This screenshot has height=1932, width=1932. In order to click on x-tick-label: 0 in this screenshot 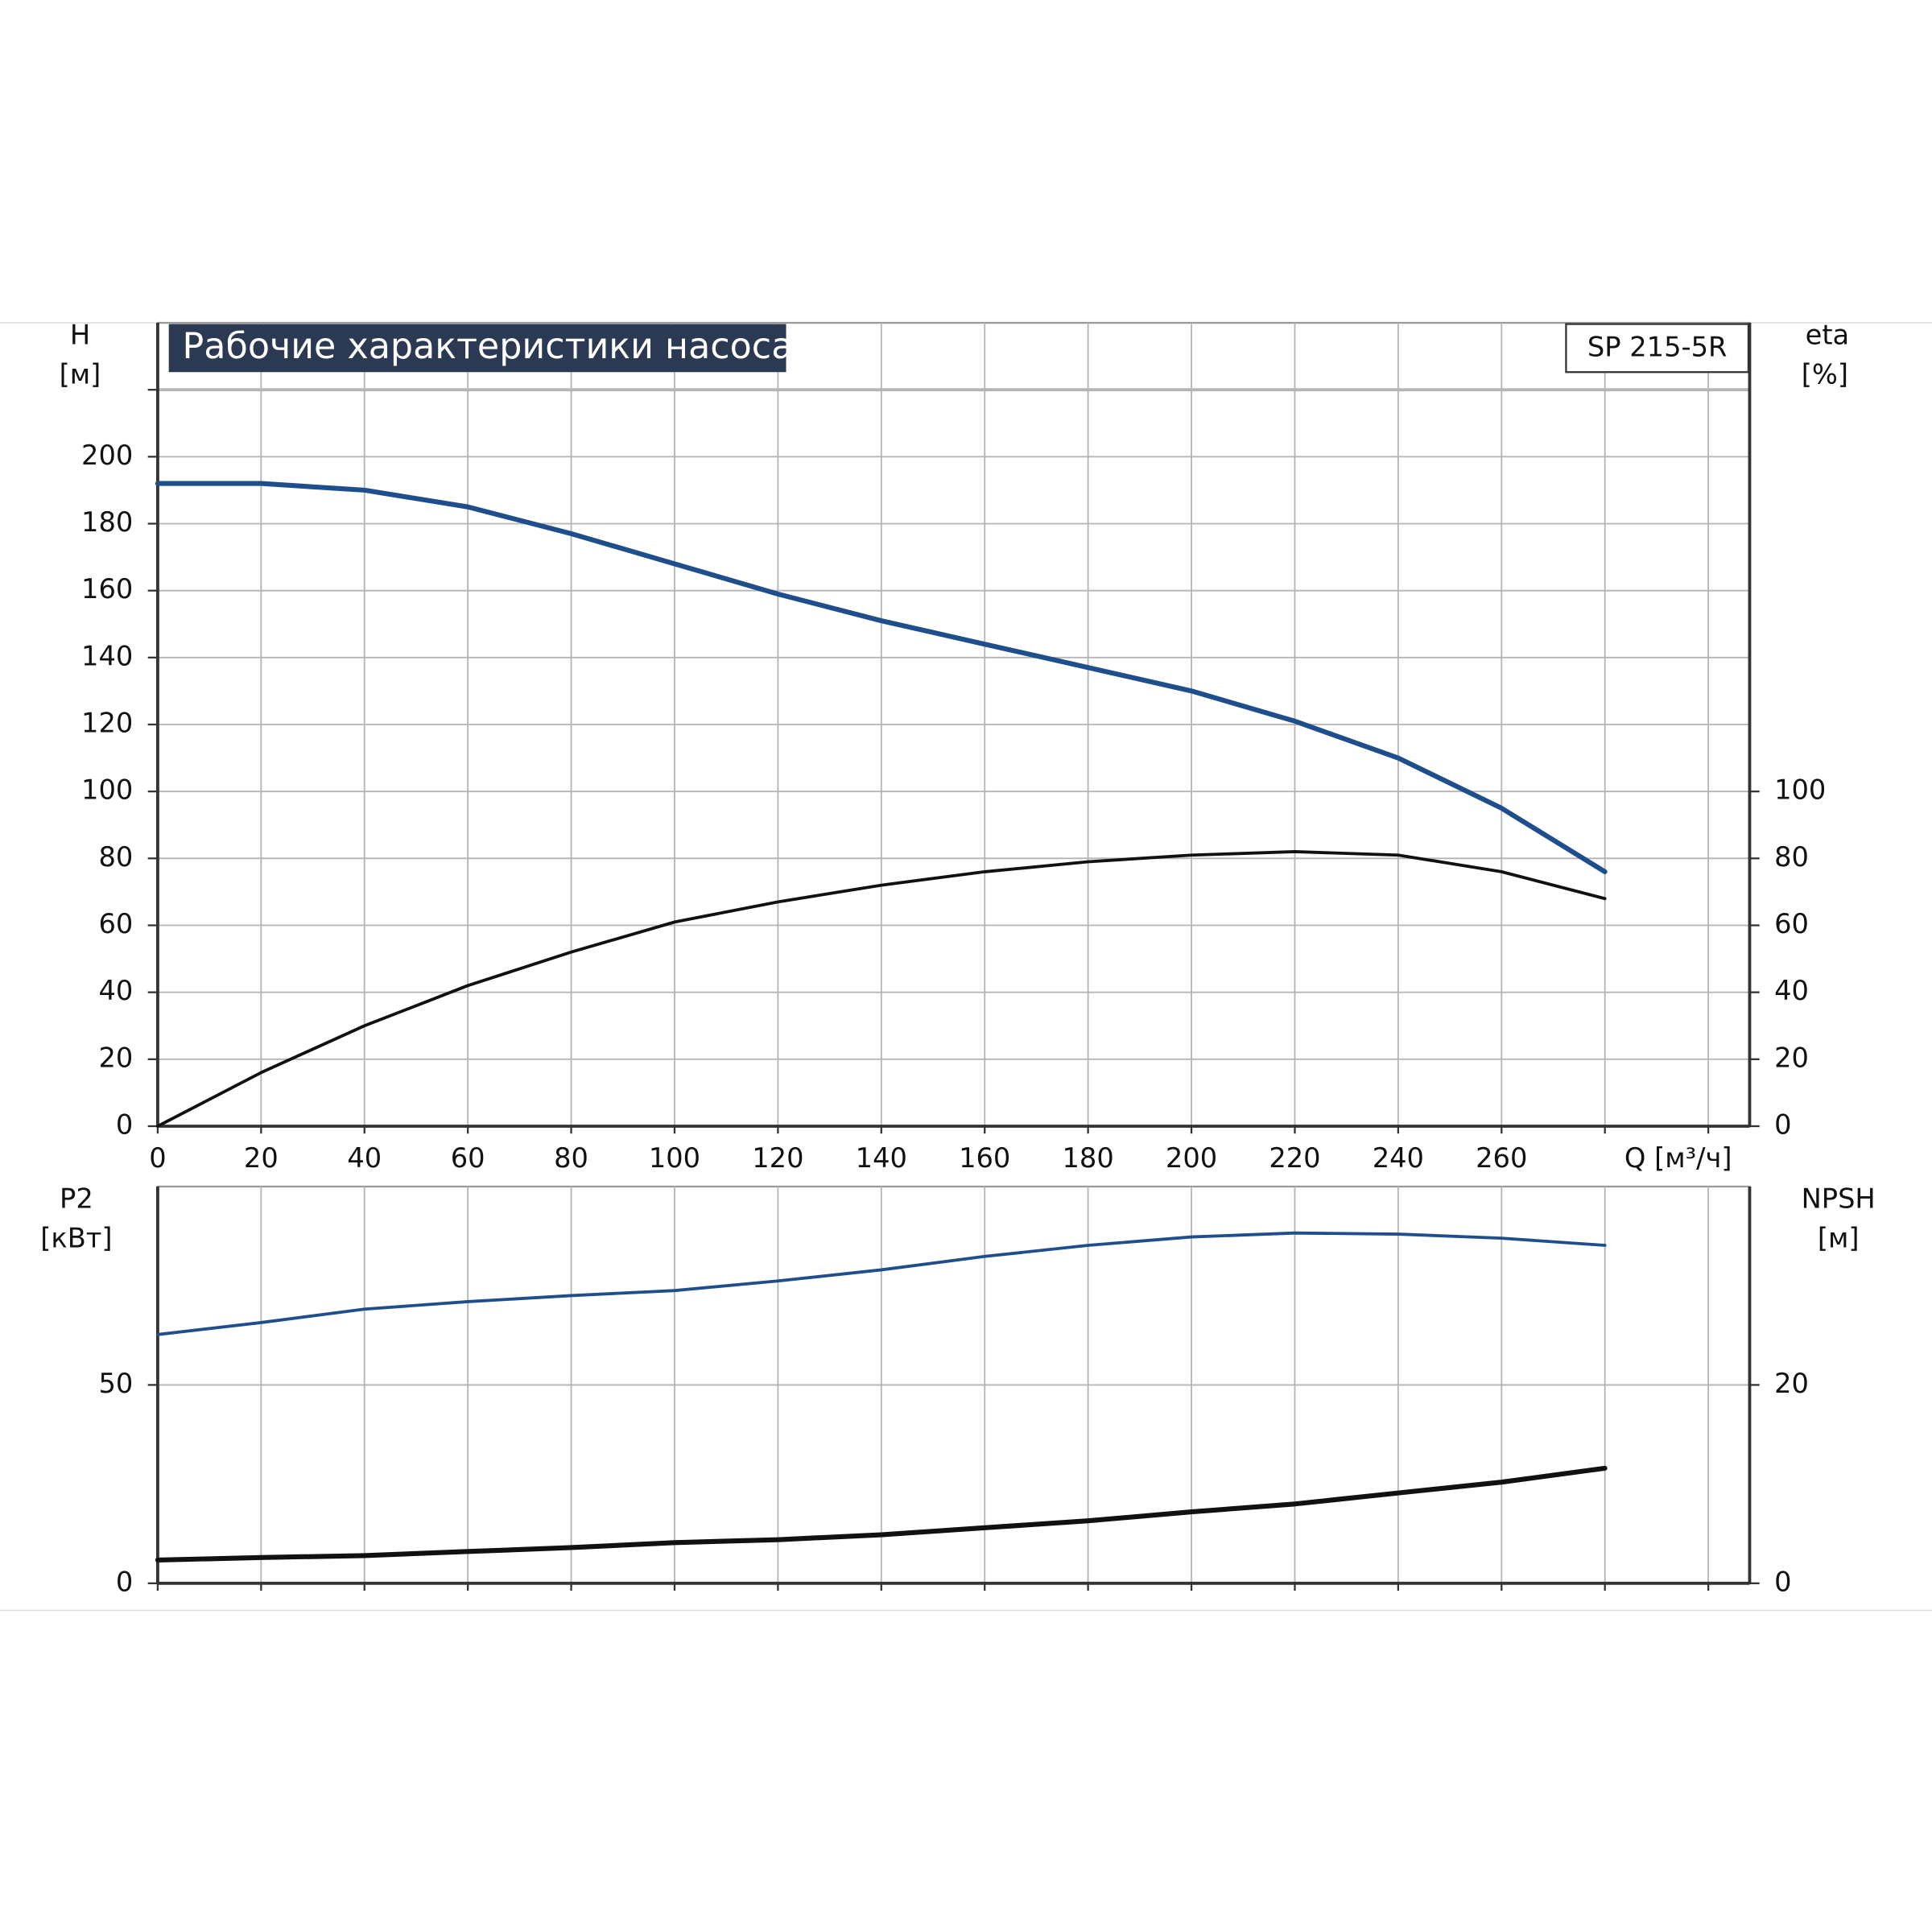, I will do `click(157, 1158)`.